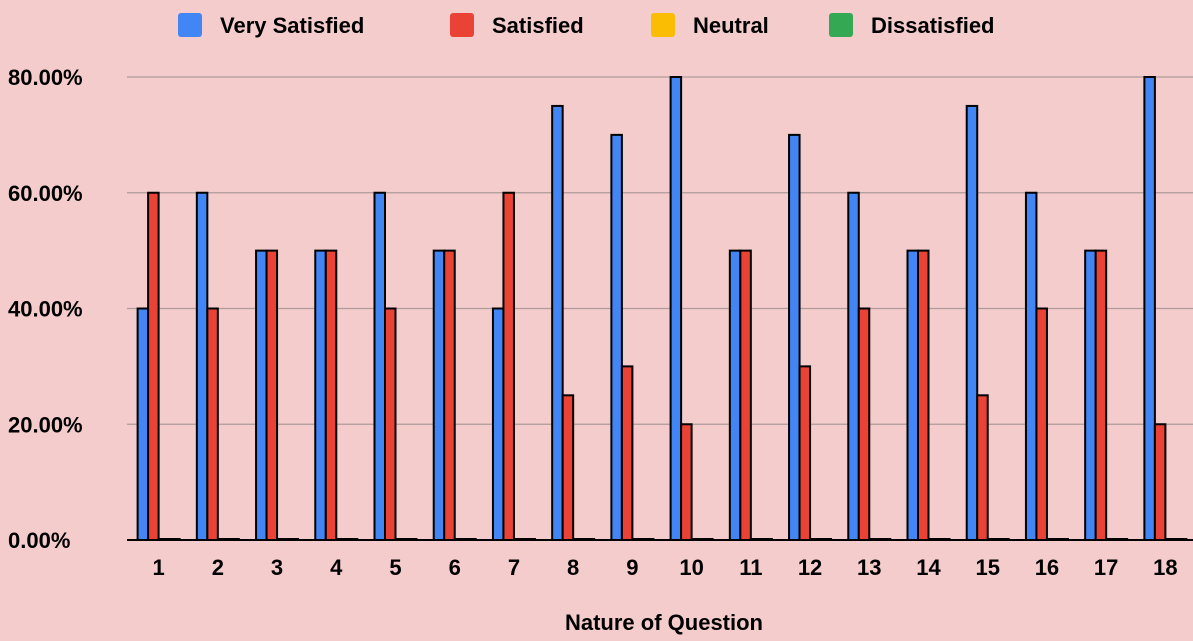  What do you see at coordinates (568, 467) in the screenshot?
I see `bar-q8-satisfied` at bounding box center [568, 467].